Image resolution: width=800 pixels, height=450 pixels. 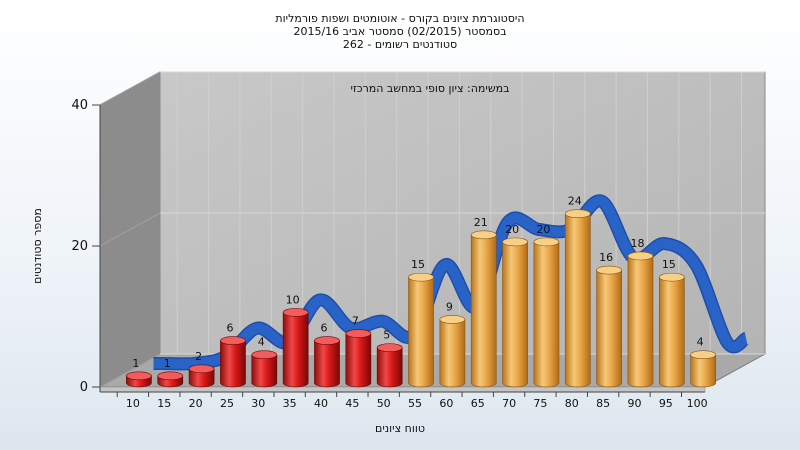 What do you see at coordinates (666, 403) in the screenshot?
I see `x-tick-label: 95` at bounding box center [666, 403].